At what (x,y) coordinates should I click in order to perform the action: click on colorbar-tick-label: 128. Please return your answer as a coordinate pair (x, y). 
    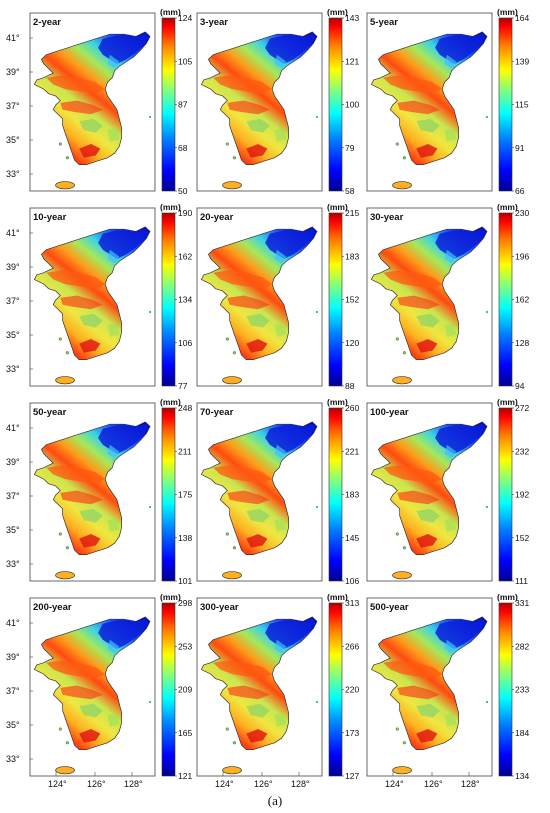
    Looking at the image, I should click on (522, 343).